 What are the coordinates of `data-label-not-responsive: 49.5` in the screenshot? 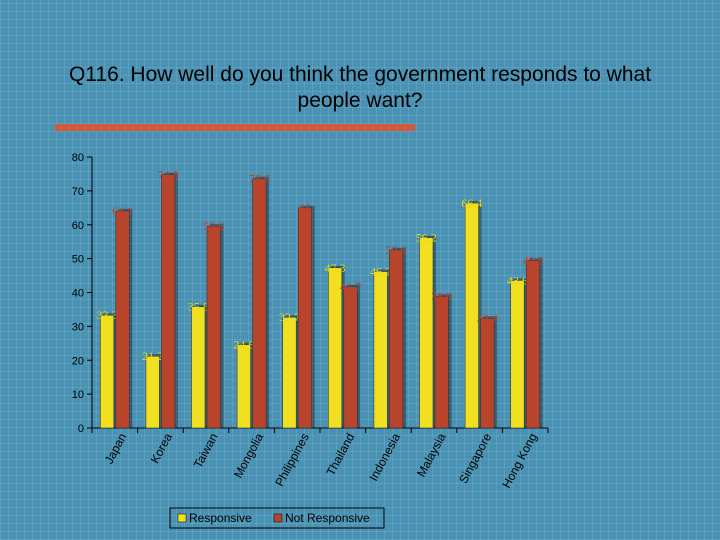 It's located at (532, 260).